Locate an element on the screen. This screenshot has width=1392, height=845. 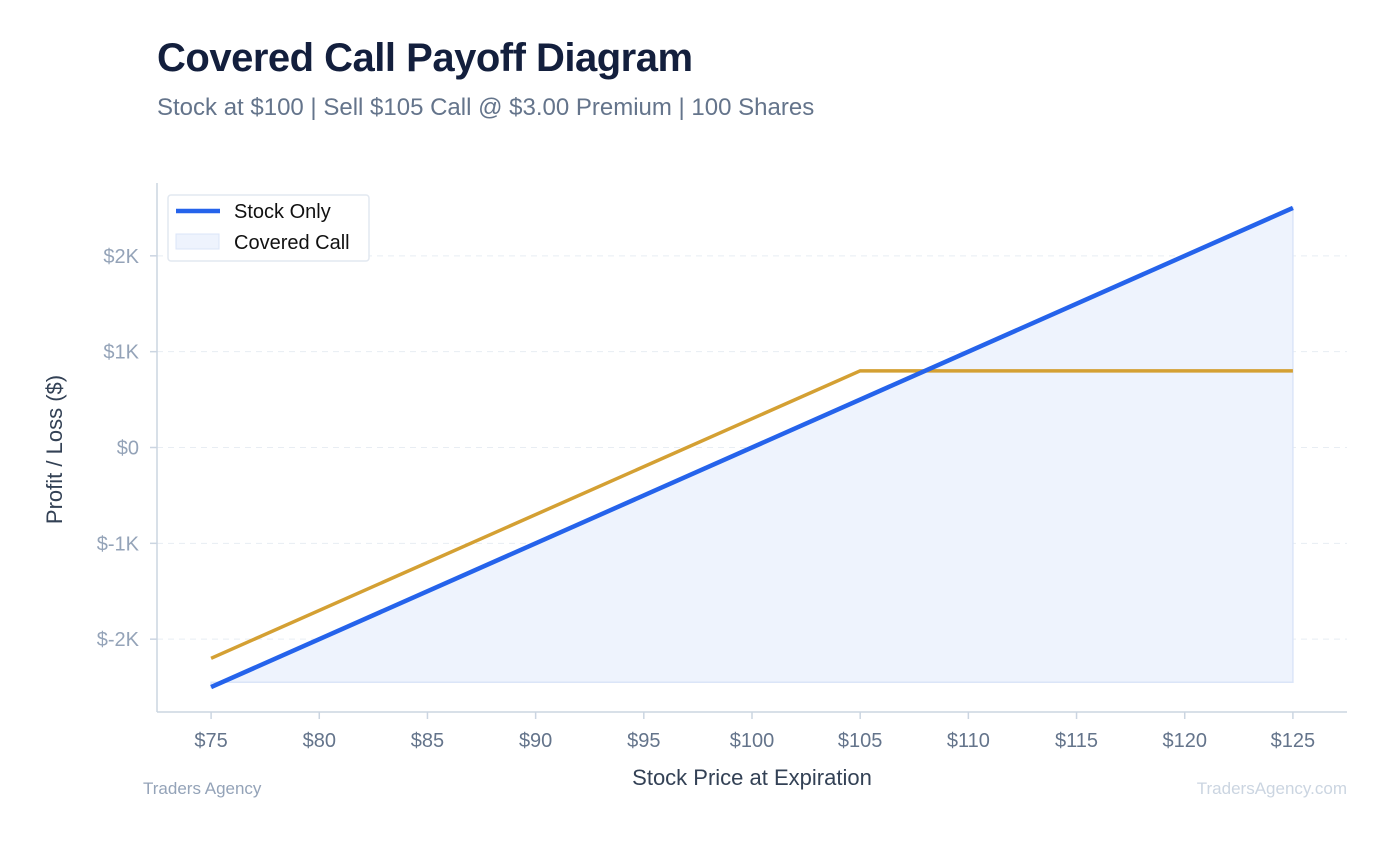
legend-label-stock-only: Stock Only is located at coordinates (282, 212).